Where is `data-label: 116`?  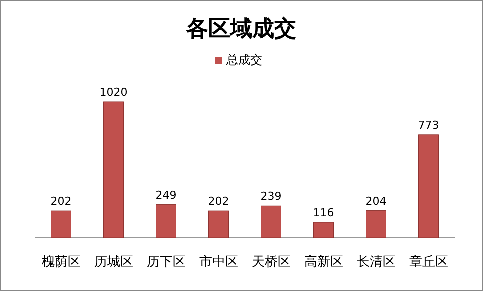
data-label: 116 is located at coordinates (323, 213).